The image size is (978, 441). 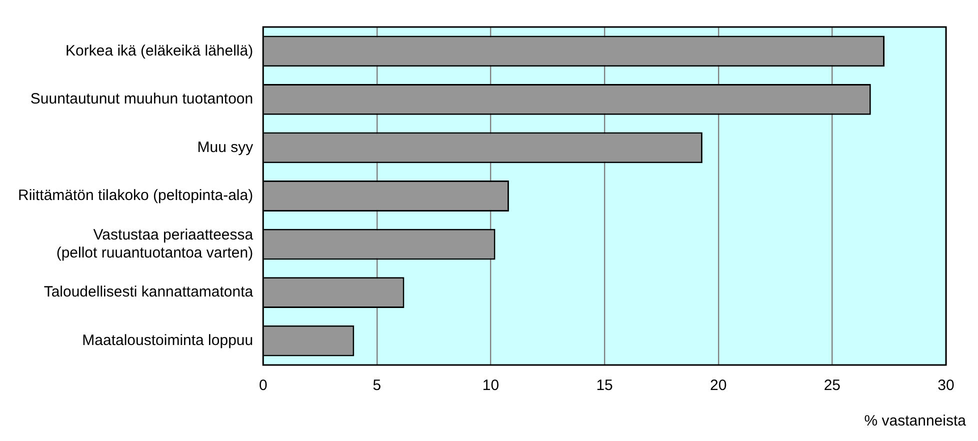 What do you see at coordinates (491, 385) in the screenshot?
I see `x-tick-label: 10` at bounding box center [491, 385].